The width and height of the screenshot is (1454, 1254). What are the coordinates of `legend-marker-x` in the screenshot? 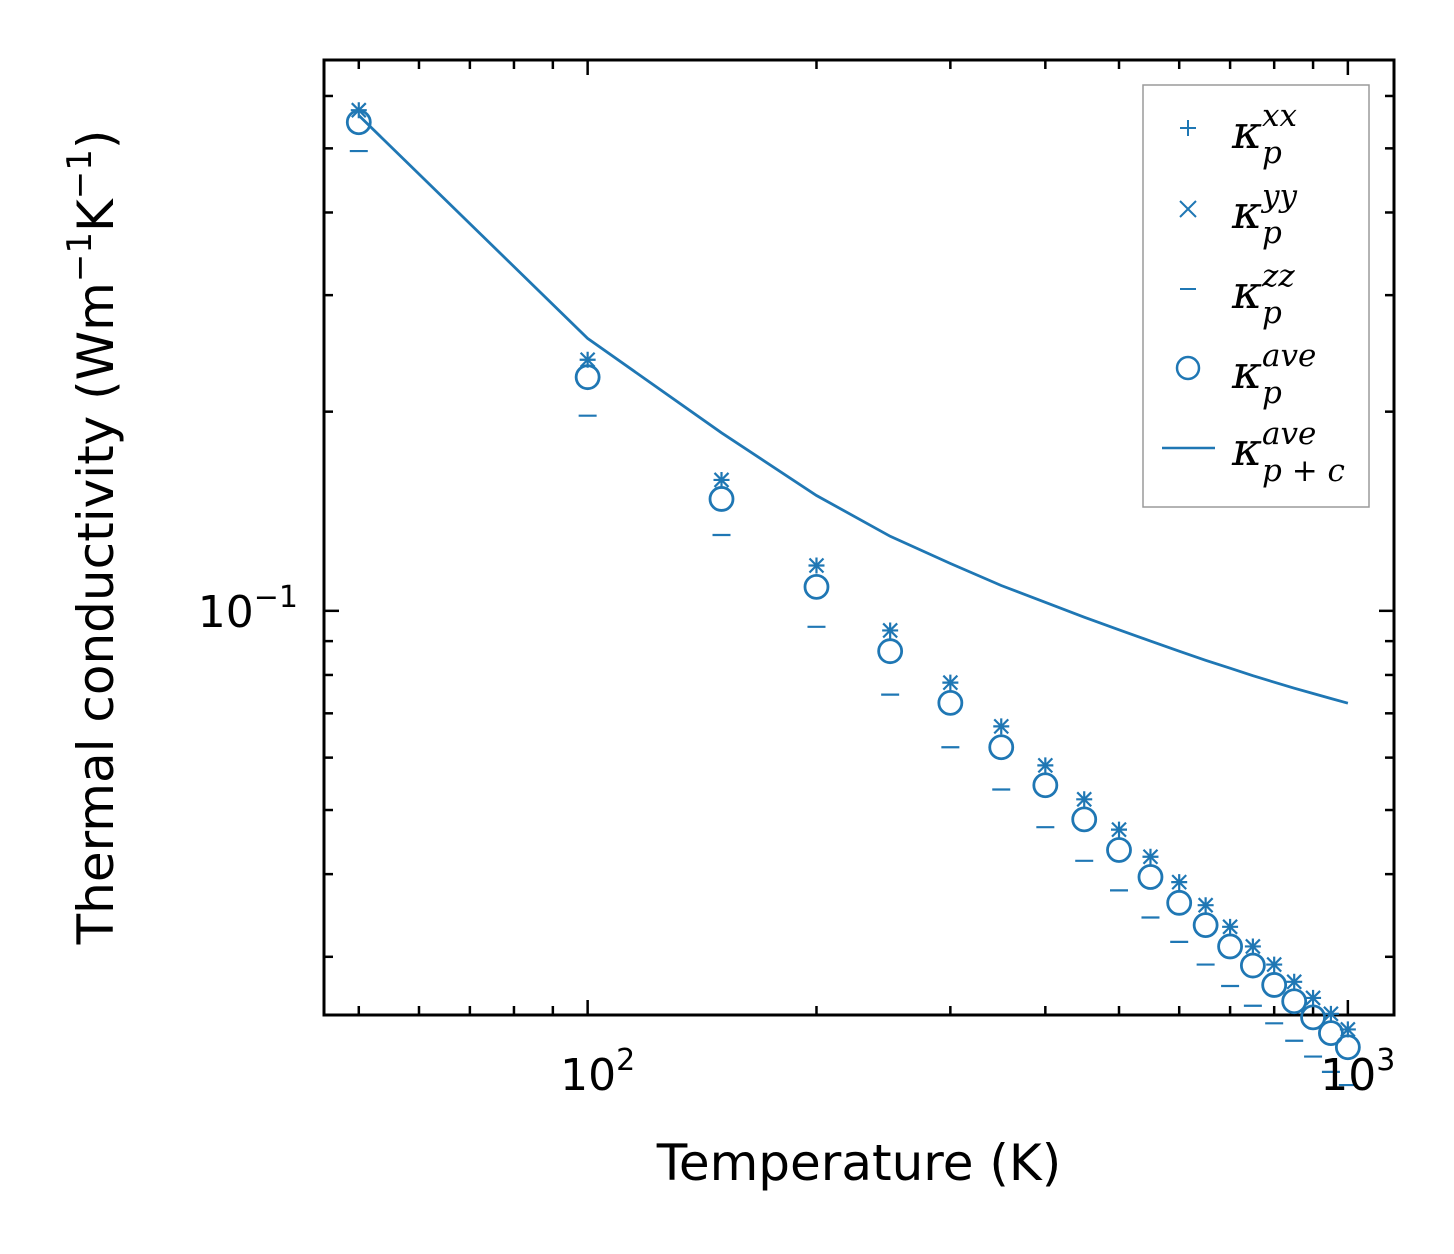 It's located at (1188, 209).